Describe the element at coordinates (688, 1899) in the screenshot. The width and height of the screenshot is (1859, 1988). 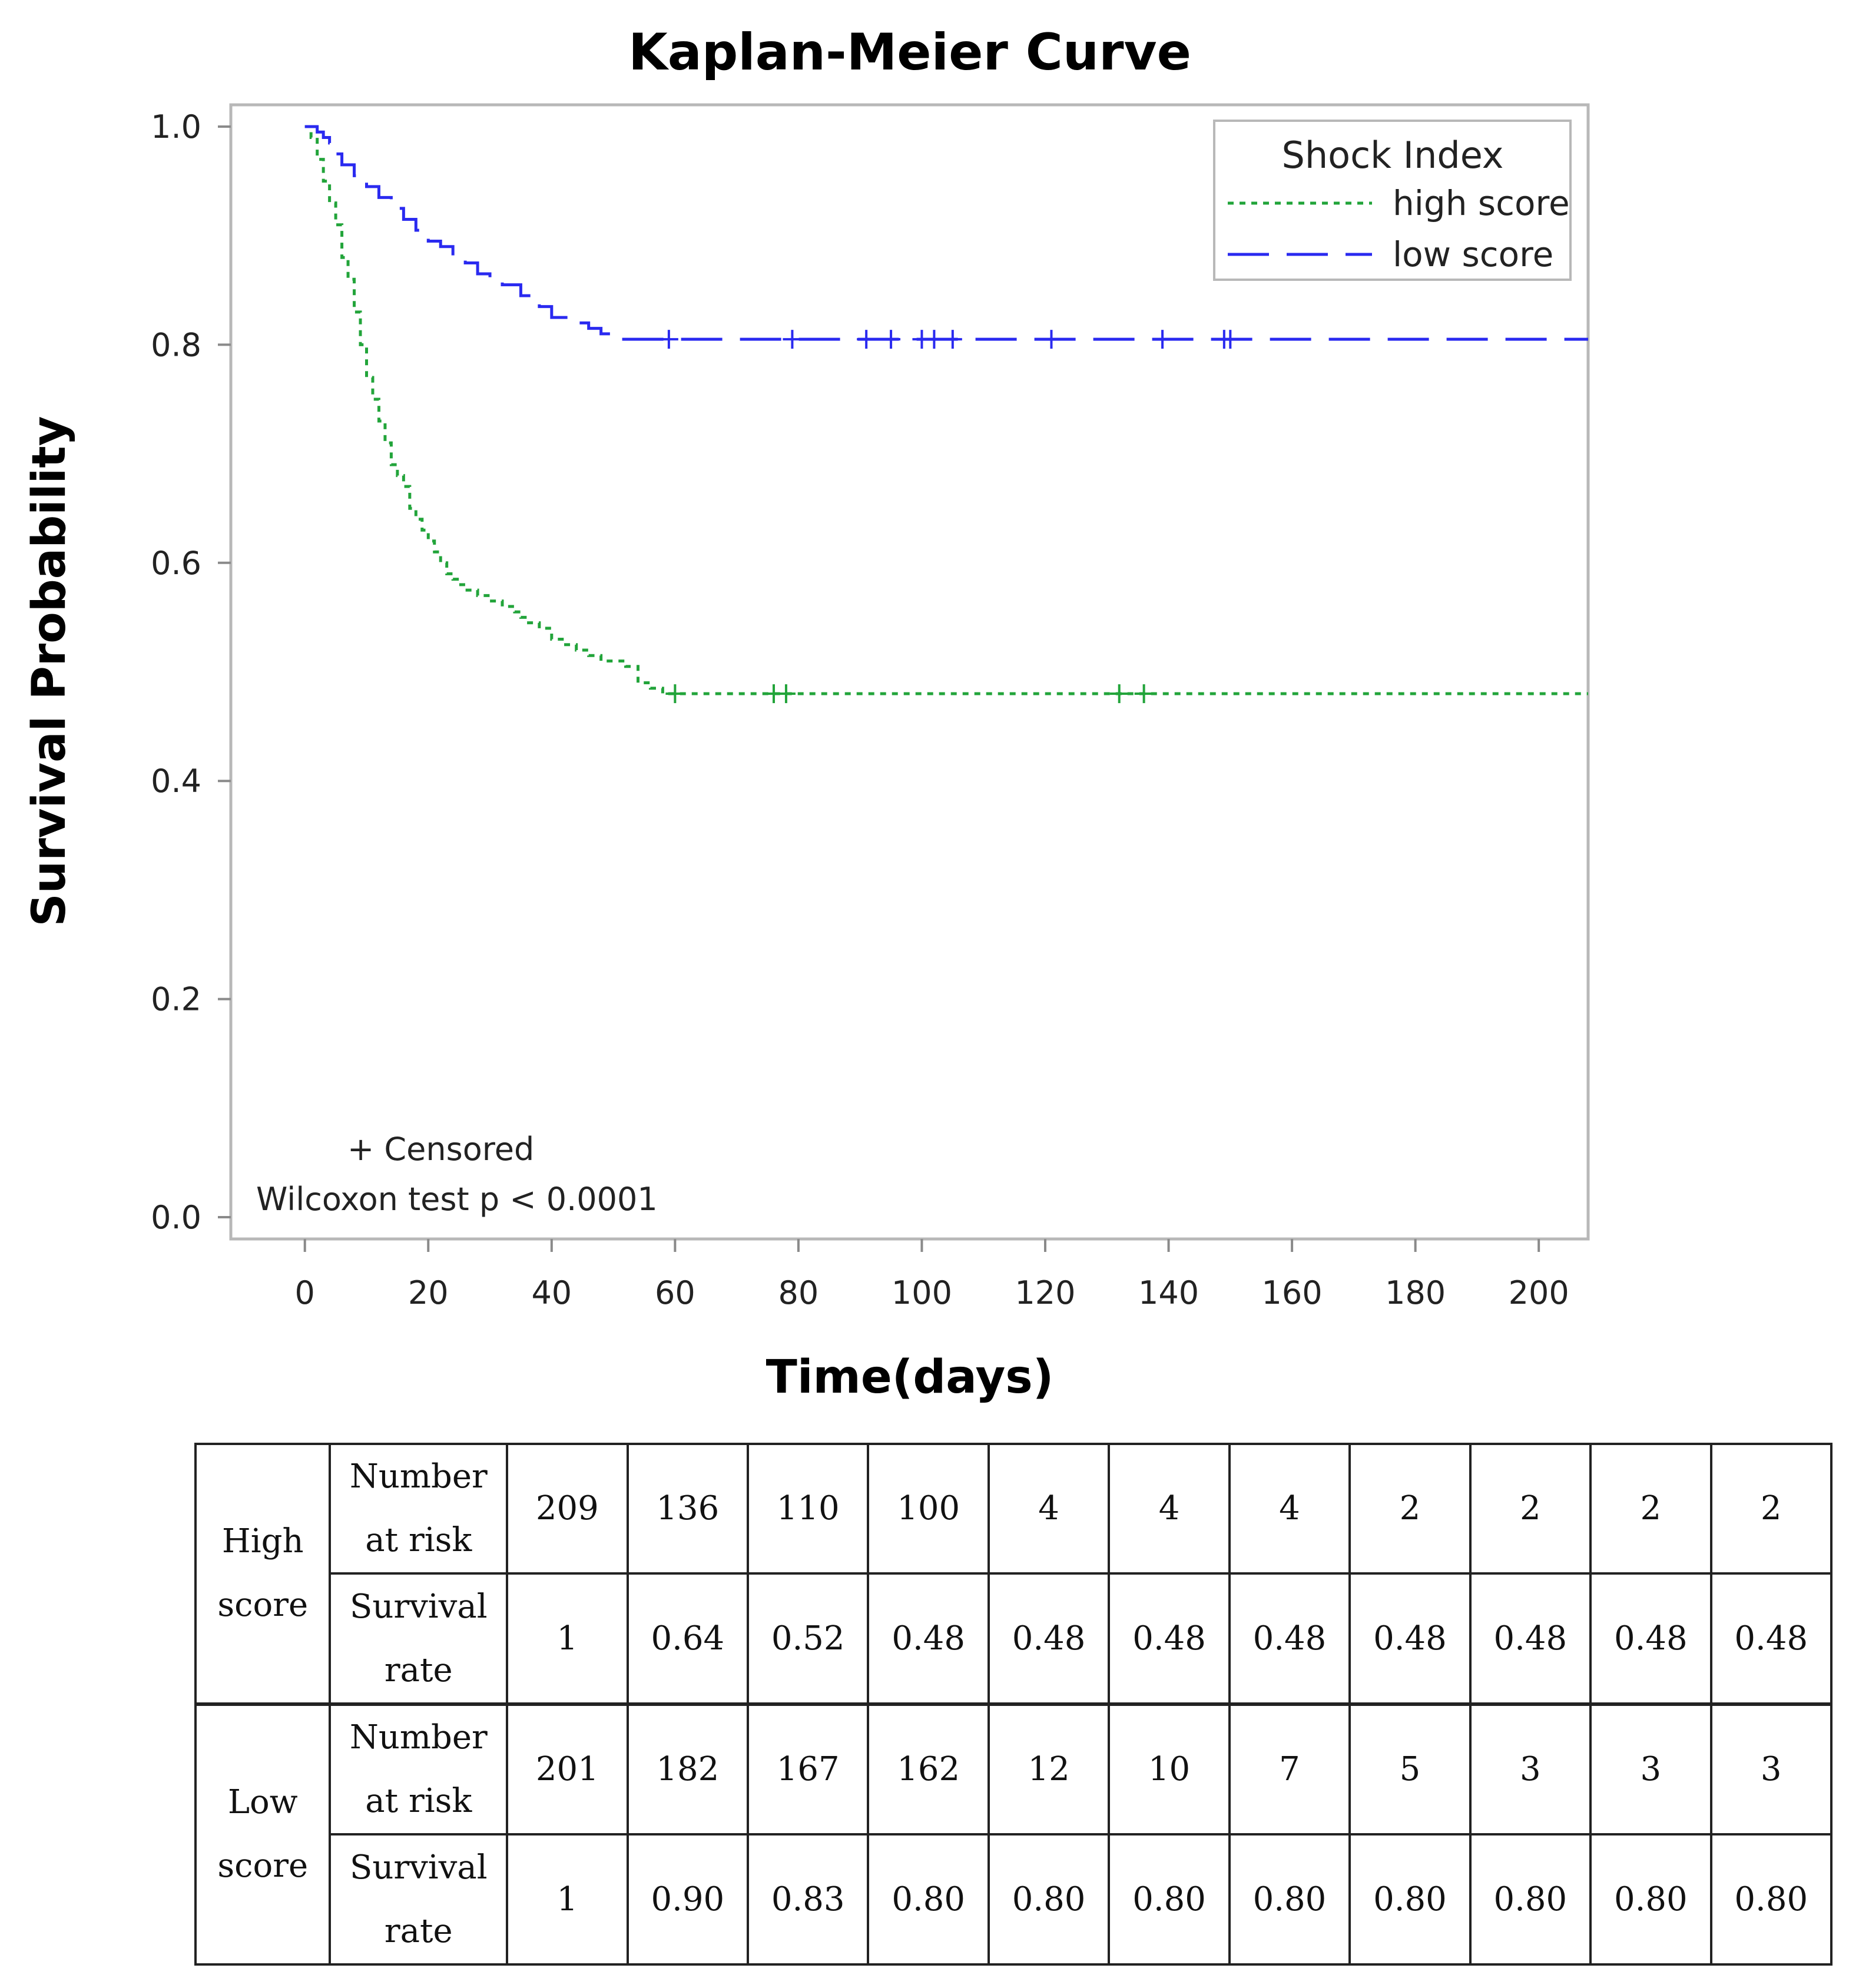
I see `table-cell: 0.90` at that location.